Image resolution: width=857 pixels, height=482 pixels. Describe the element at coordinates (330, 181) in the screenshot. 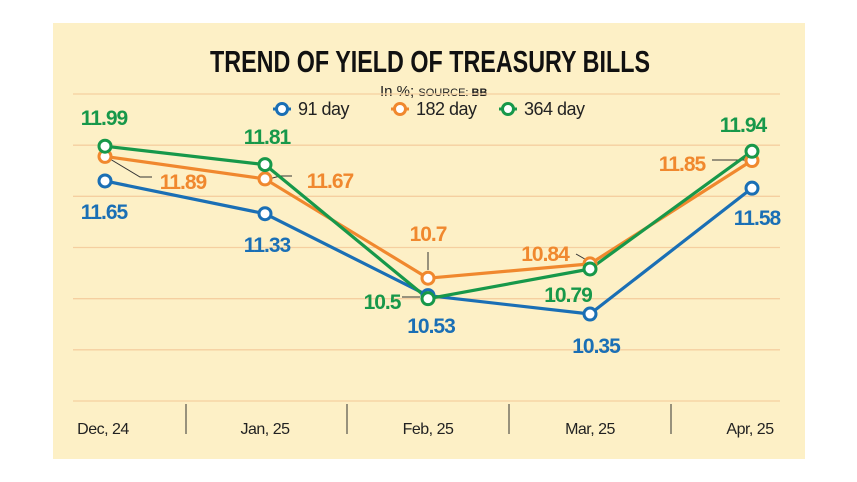

I see `data-label: 11.67` at that location.